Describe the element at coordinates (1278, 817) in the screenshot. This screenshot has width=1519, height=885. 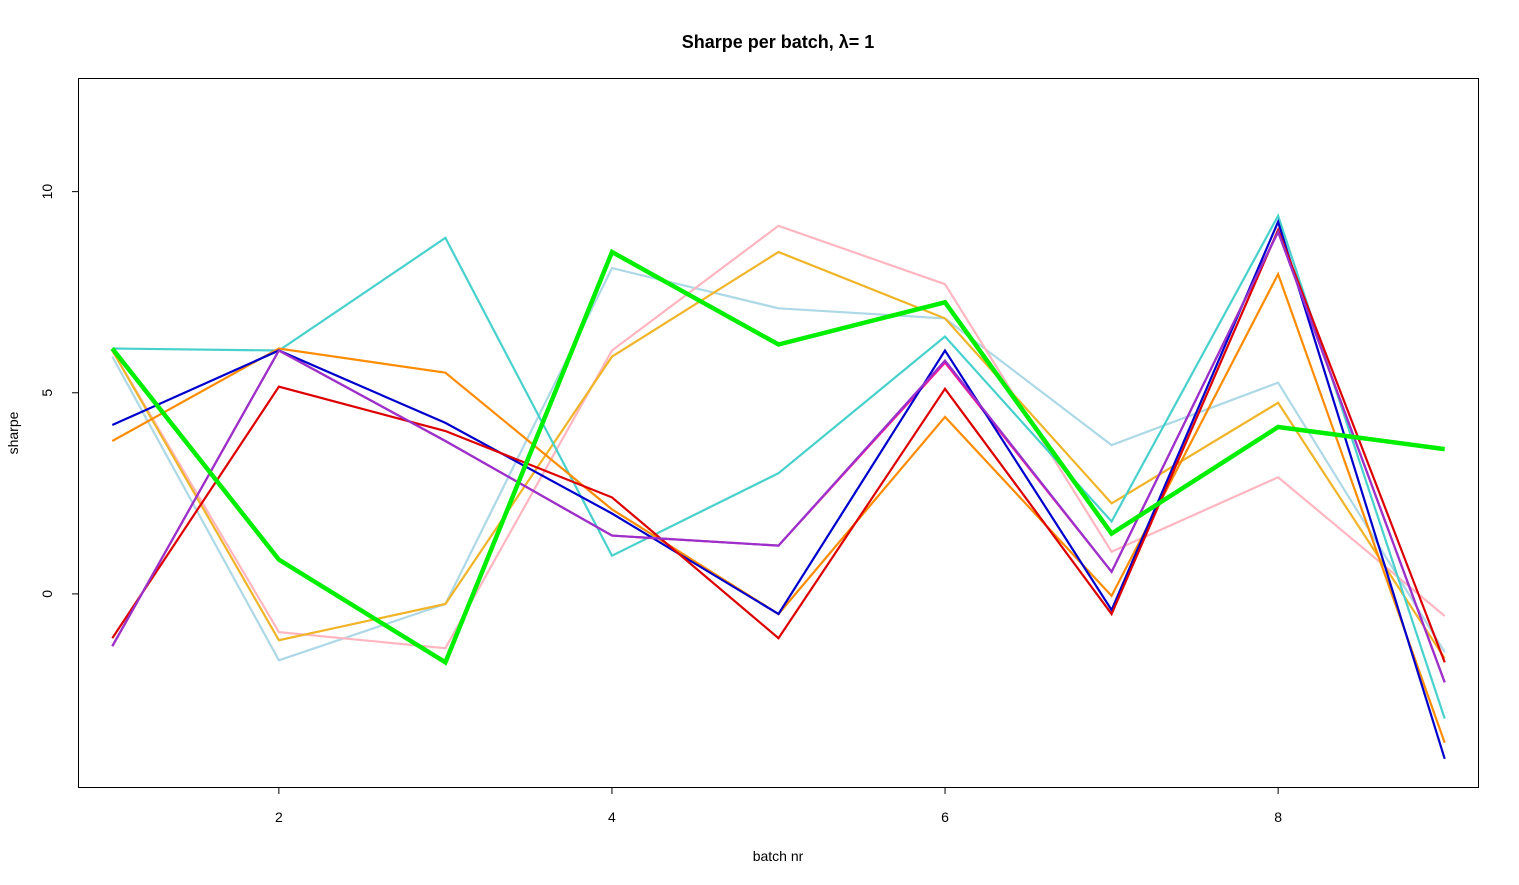
I see `x-tick-label: 8` at that location.